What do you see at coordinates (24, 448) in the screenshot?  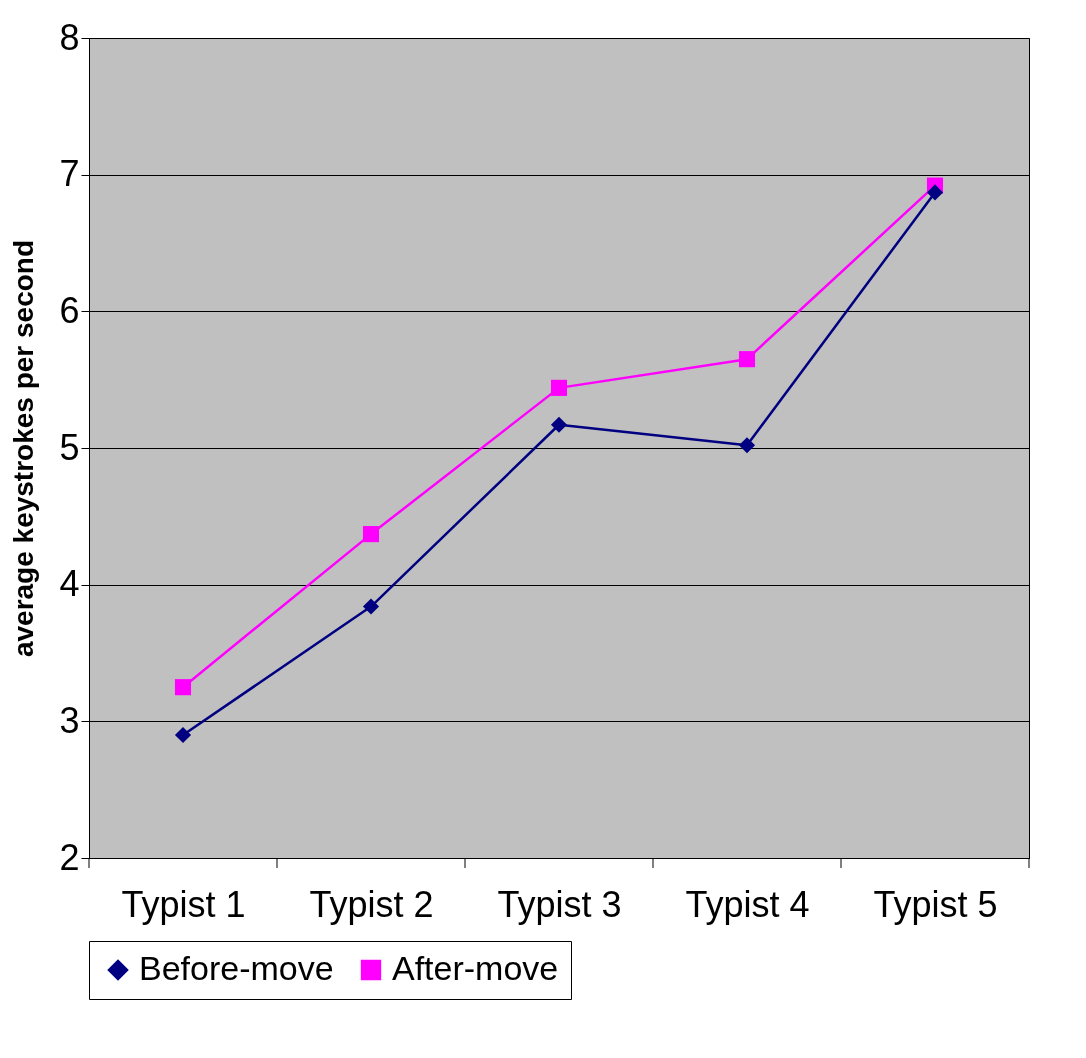 I see `y-axis-title: average keystrokes per second` at bounding box center [24, 448].